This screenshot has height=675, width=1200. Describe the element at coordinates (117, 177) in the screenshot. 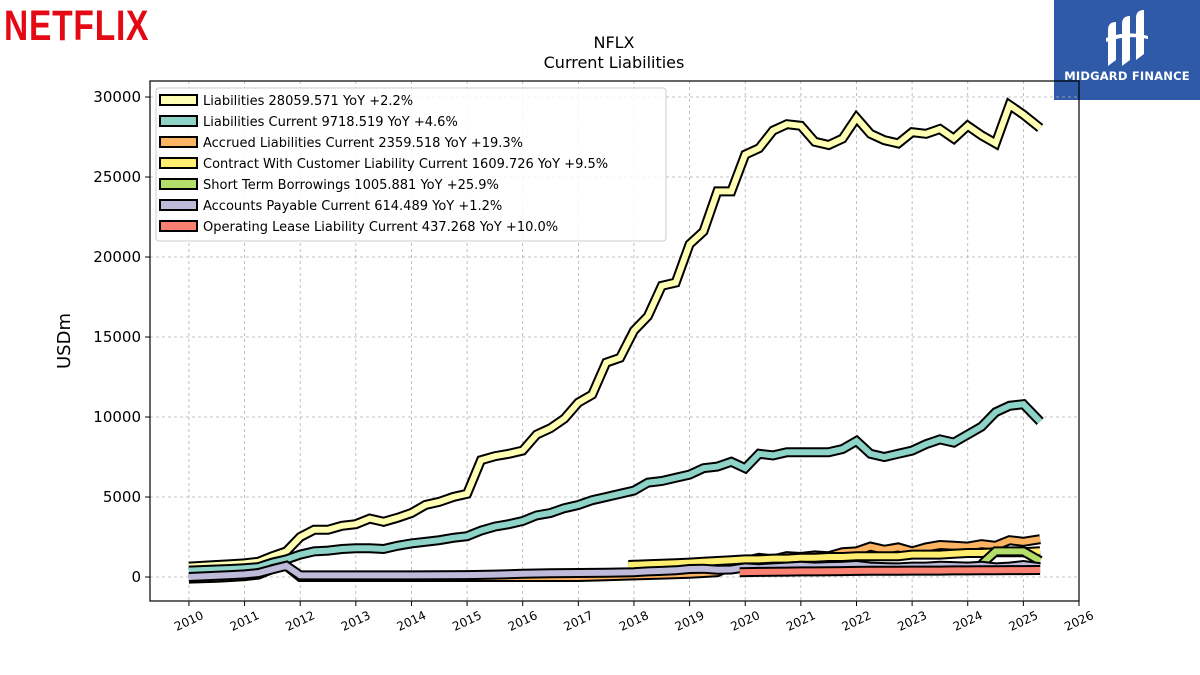

I see `y-tick-label: 25000` at that location.